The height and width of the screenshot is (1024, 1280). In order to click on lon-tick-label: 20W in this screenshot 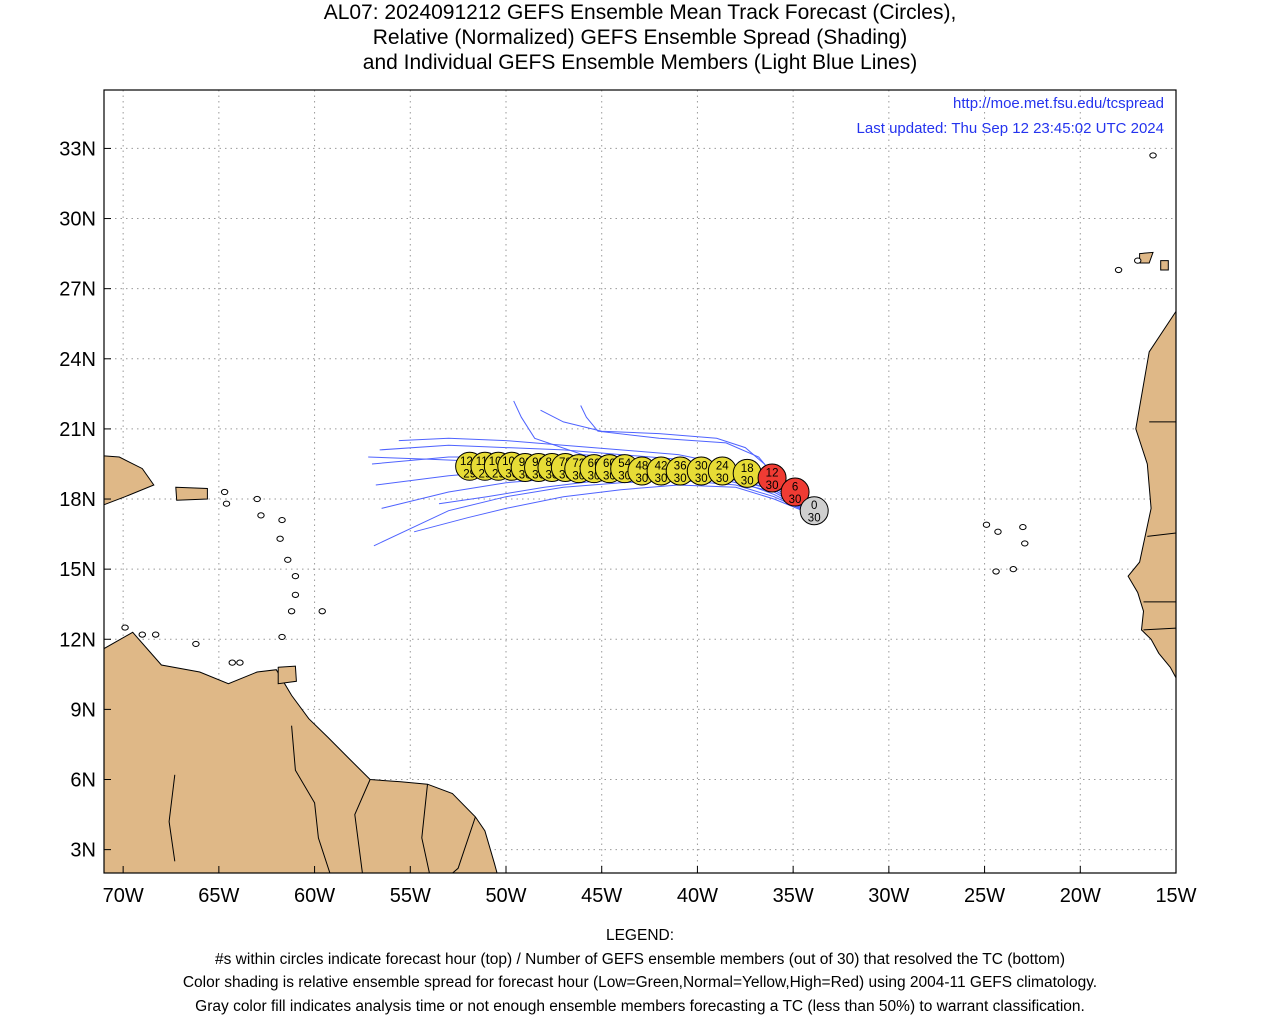, I will do `click(1080, 896)`.